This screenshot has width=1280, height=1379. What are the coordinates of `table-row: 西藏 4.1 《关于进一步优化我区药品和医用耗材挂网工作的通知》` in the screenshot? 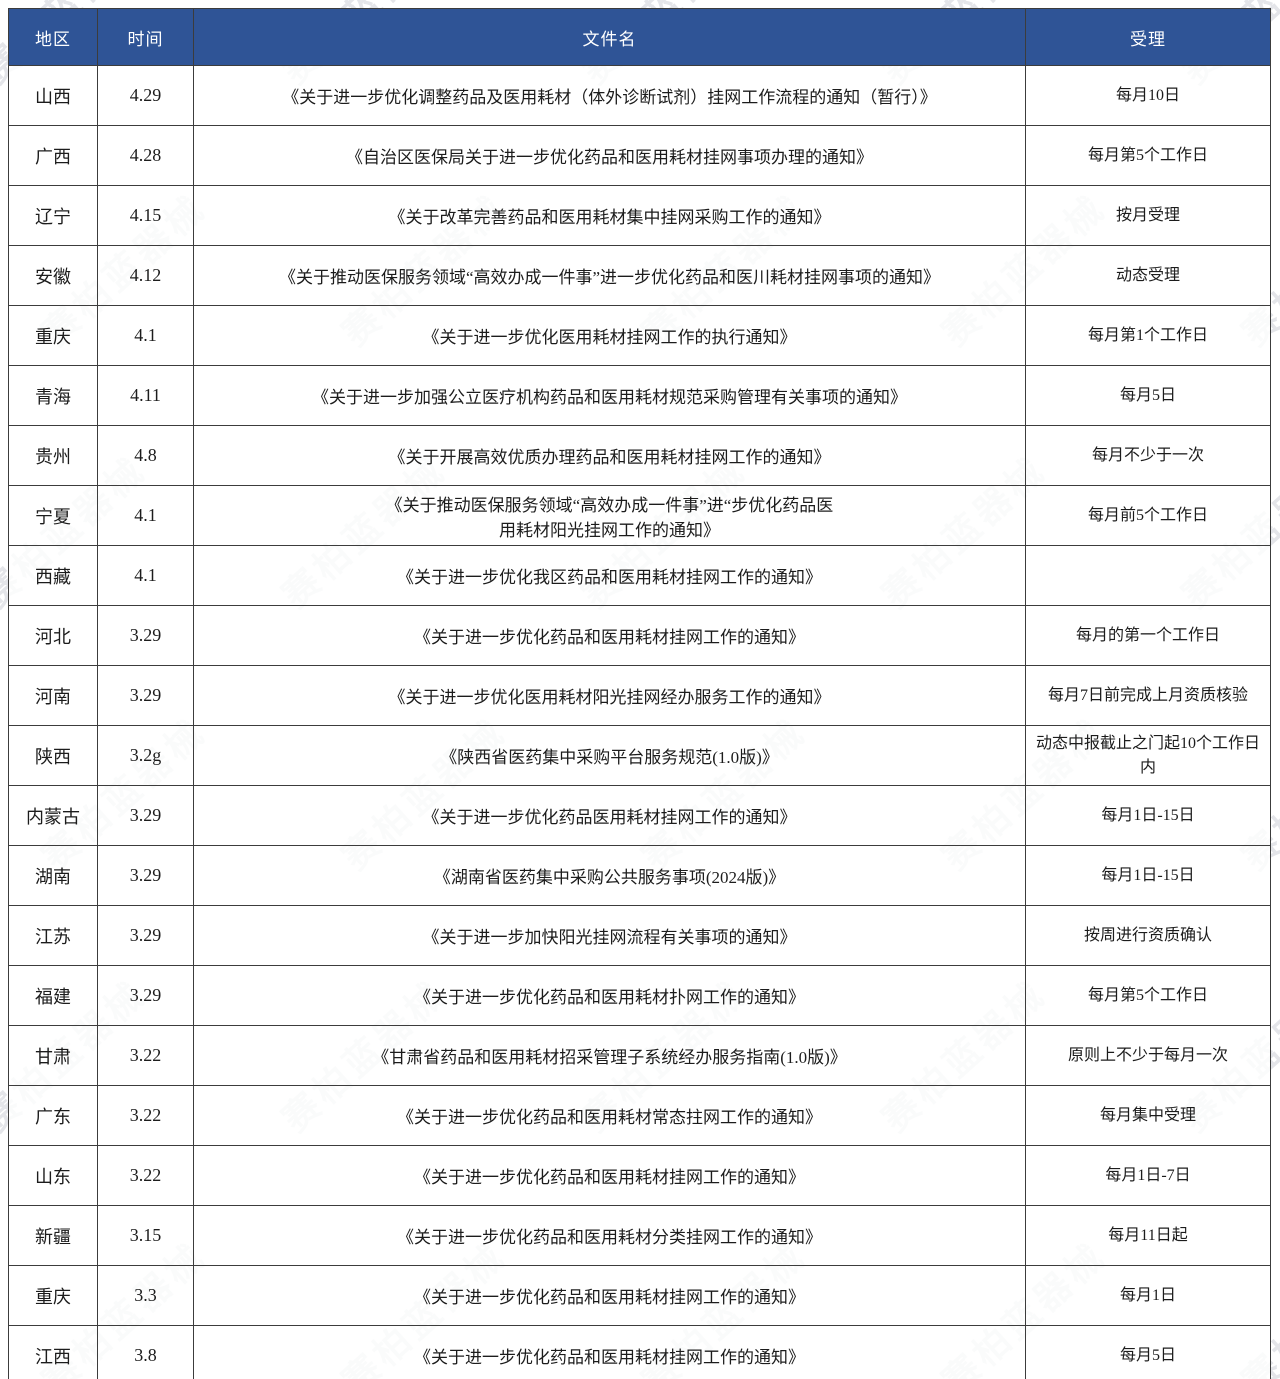 It's located at (639, 575).